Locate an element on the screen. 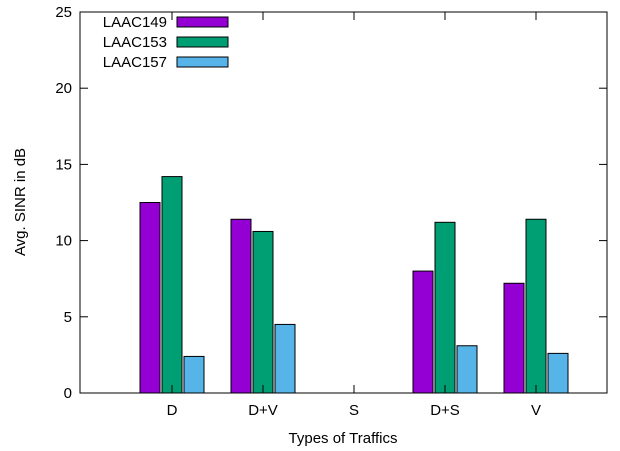  x-axis-label: Types of Traffics is located at coordinates (343, 438).